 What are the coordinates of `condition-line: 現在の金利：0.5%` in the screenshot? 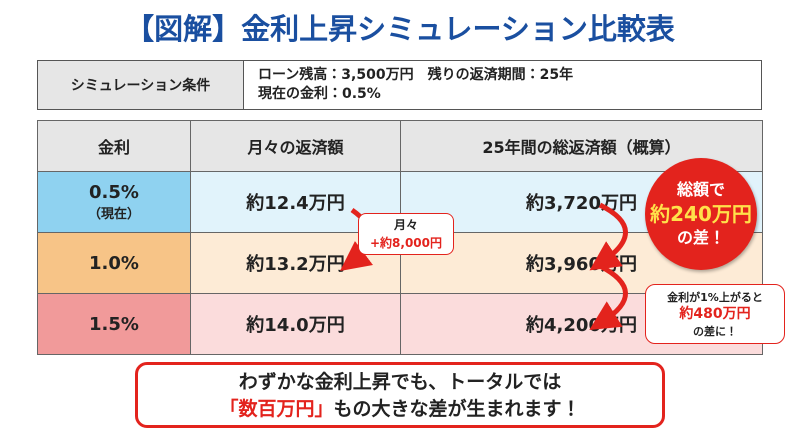 It's located at (319, 94).